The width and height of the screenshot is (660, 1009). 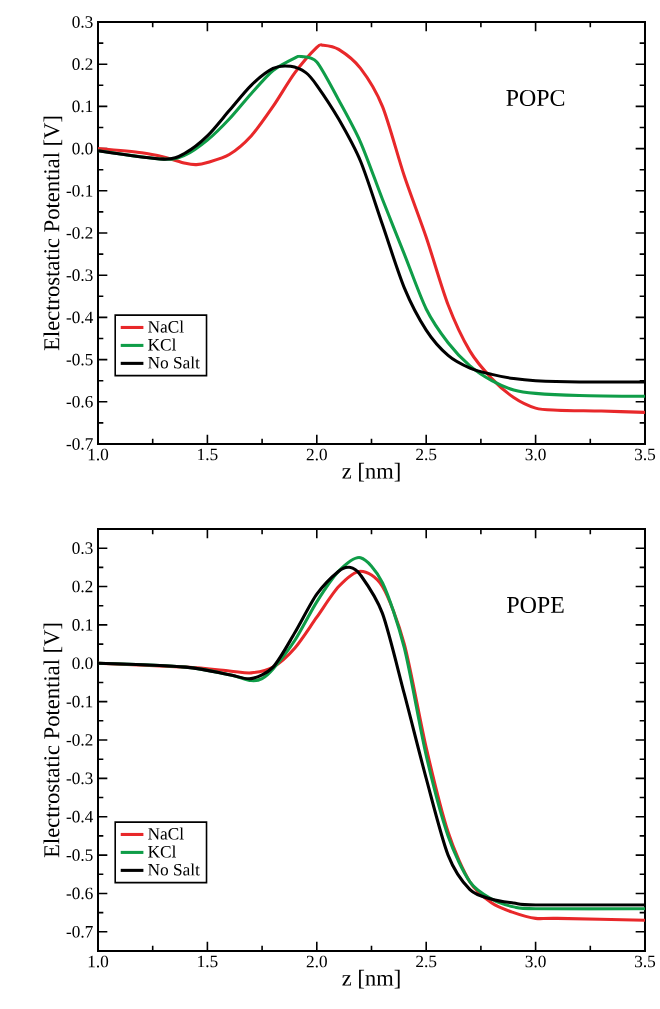 I want to click on annotation: POPC, so click(x=535, y=97).